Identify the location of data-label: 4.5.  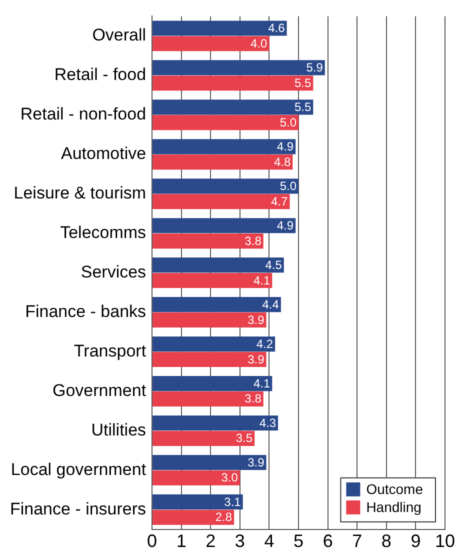
(273, 265).